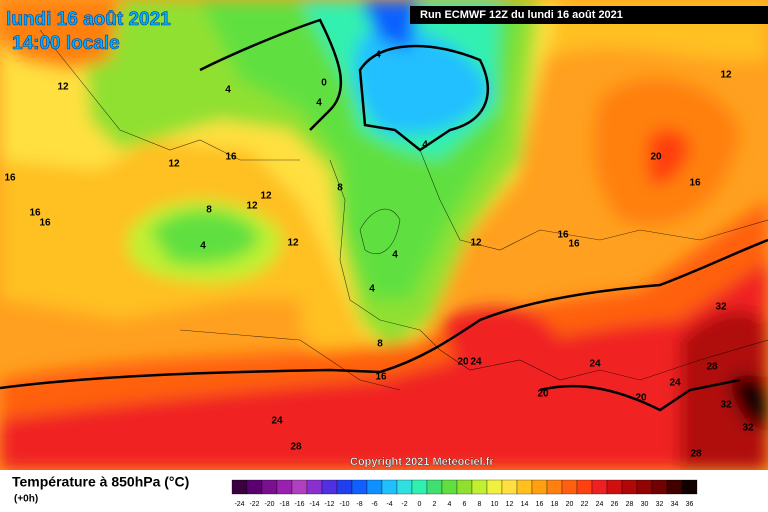 The width and height of the screenshot is (768, 512). What do you see at coordinates (510, 504) in the screenshot?
I see `colorbar-tick-label: 12` at bounding box center [510, 504].